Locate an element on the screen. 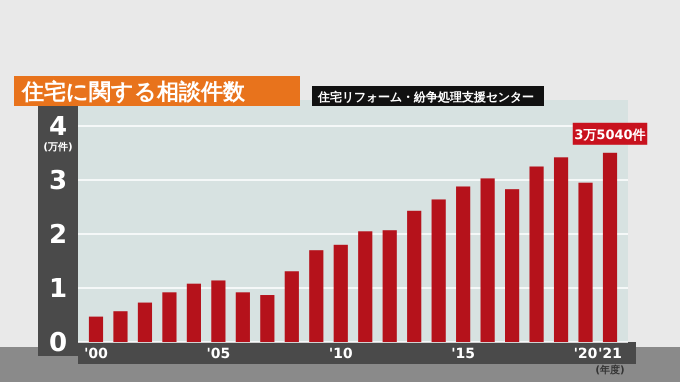 Image resolution: width=680 pixels, height=382 pixels. x-tick-label: '20 is located at coordinates (586, 354).